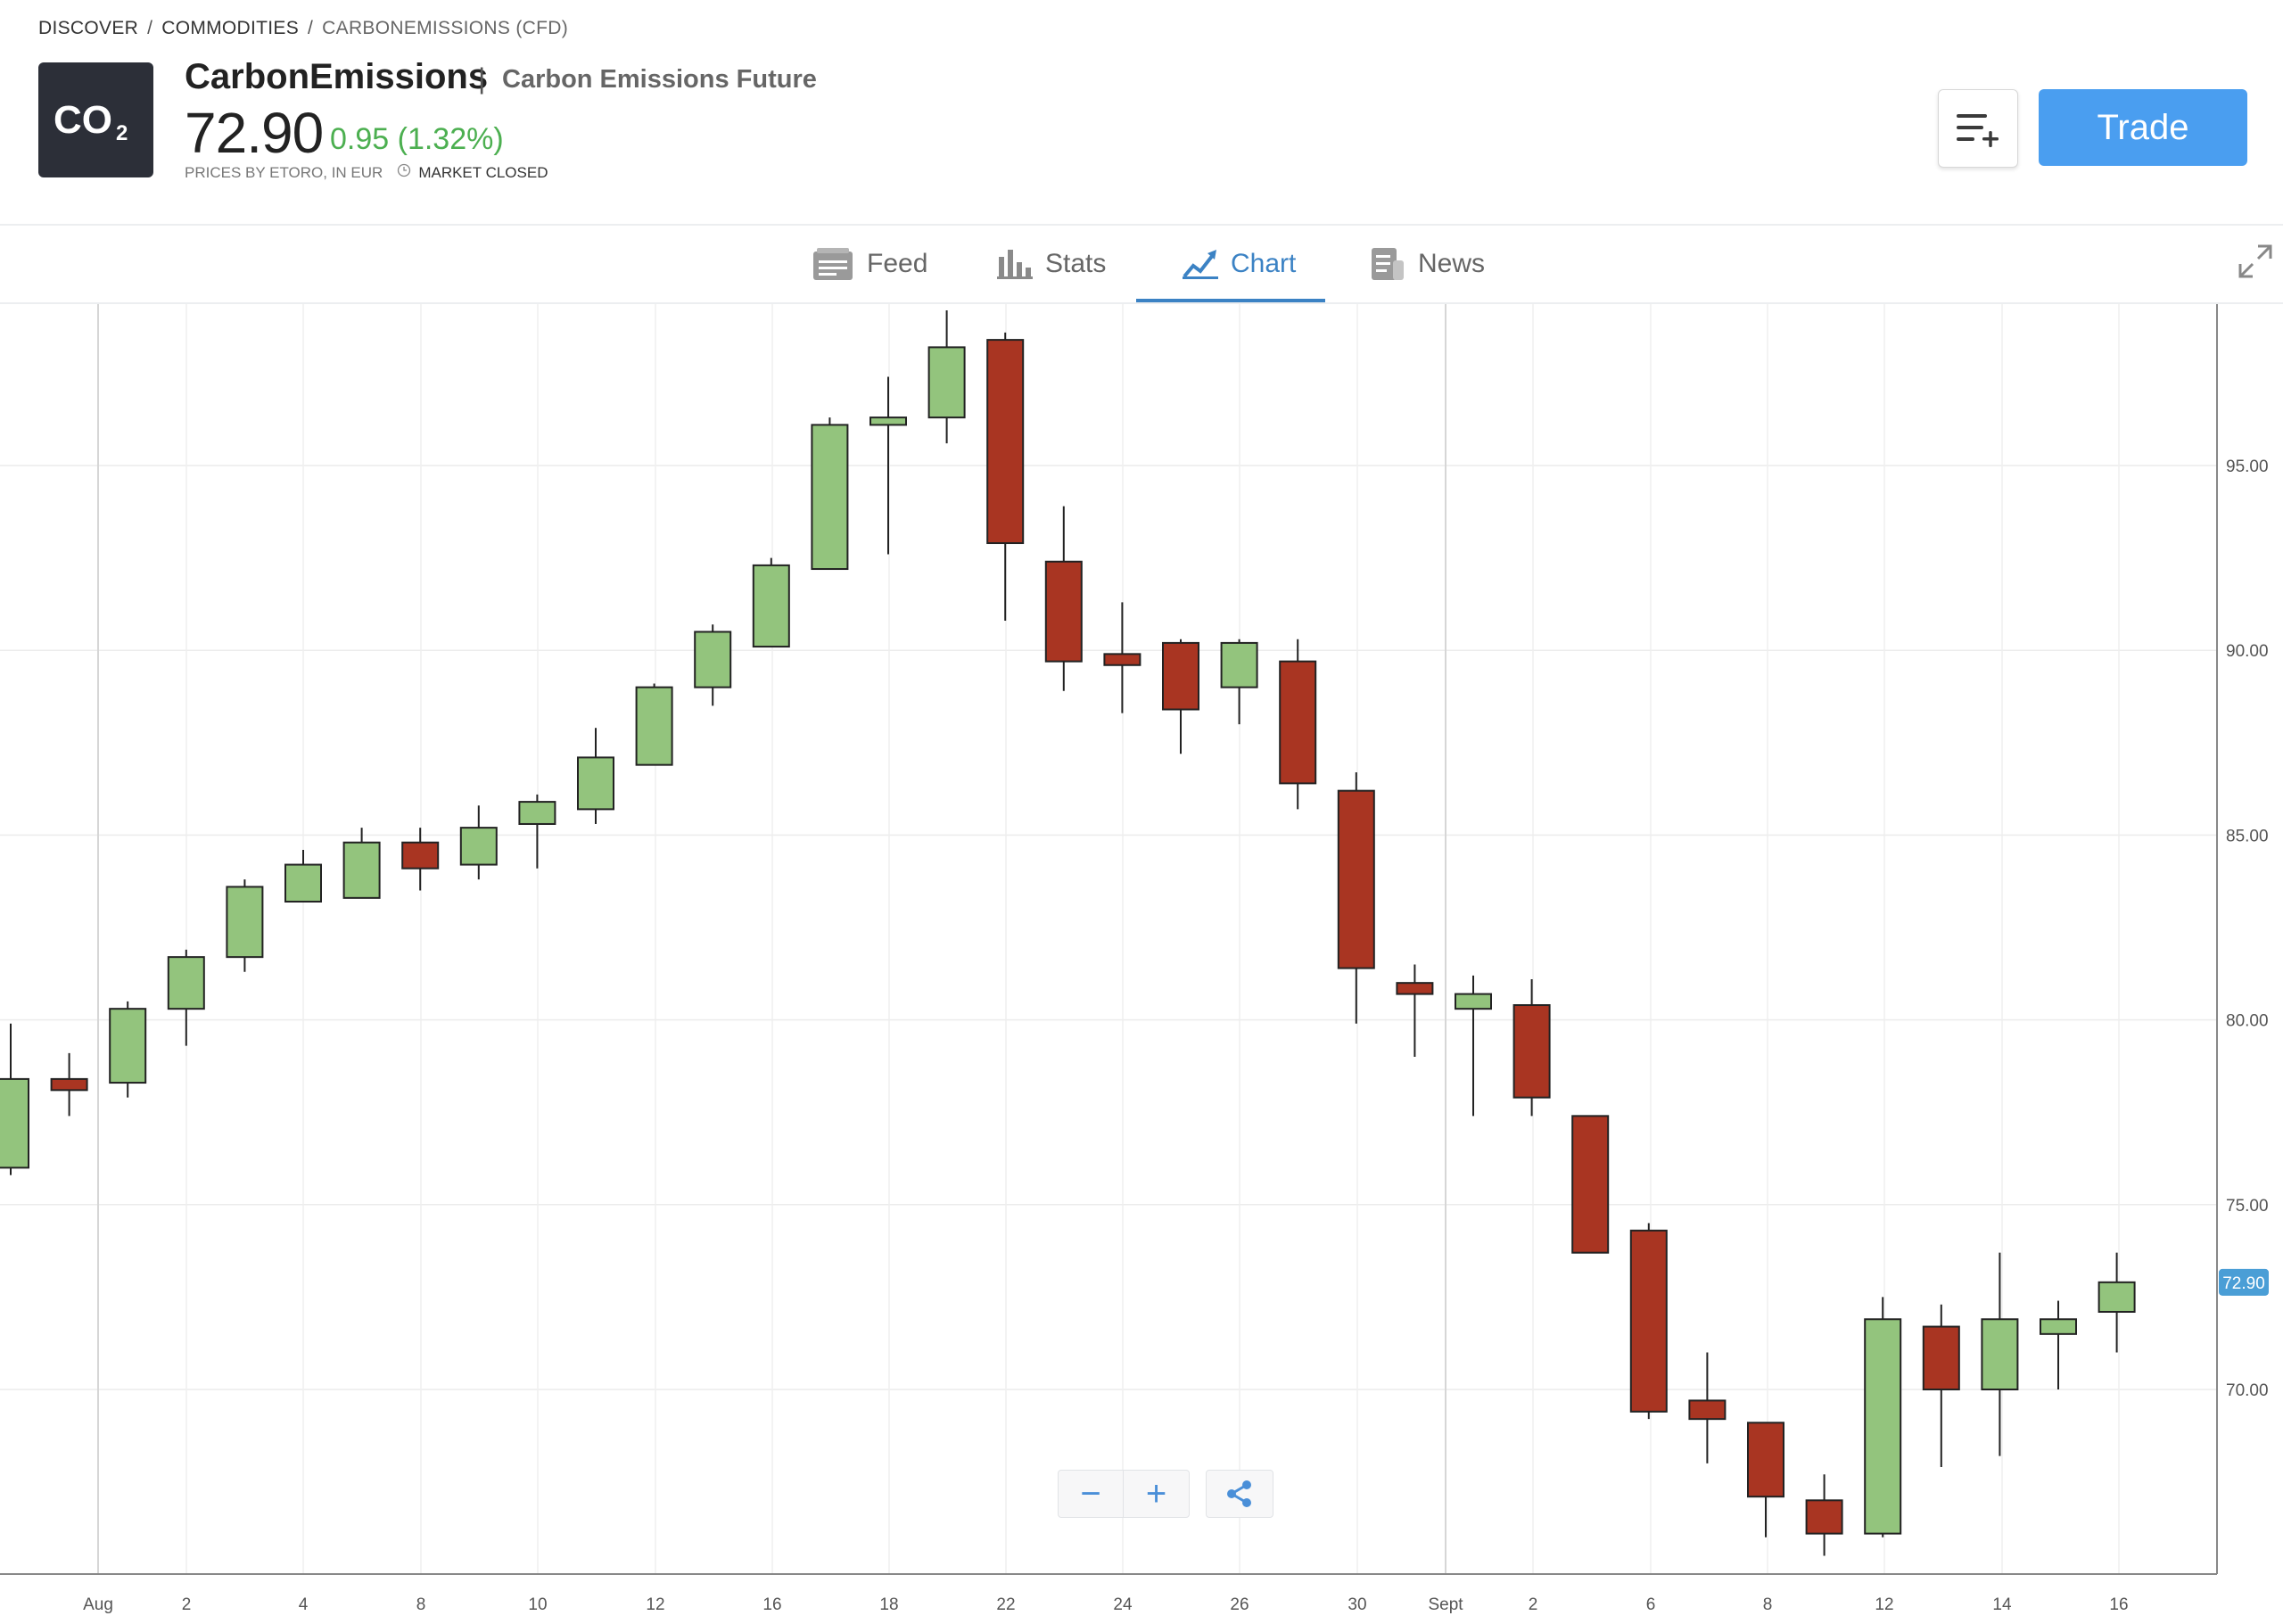 The image size is (2283, 1624). What do you see at coordinates (659, 79) in the screenshot?
I see `instrument-full-name: Carbon Emissions Future` at bounding box center [659, 79].